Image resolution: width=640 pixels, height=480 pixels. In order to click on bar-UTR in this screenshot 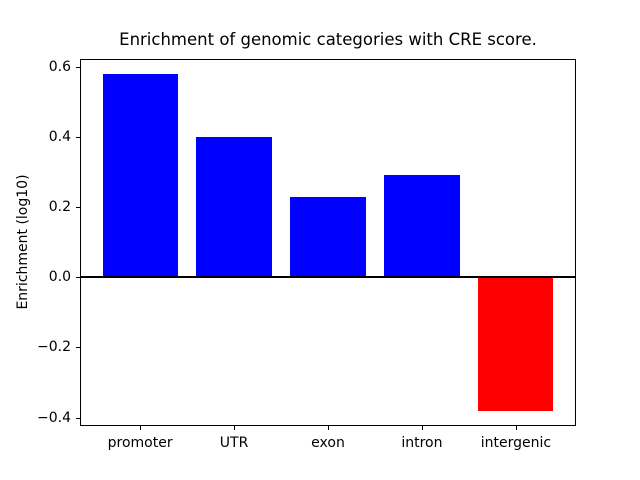, I will do `click(234, 207)`.